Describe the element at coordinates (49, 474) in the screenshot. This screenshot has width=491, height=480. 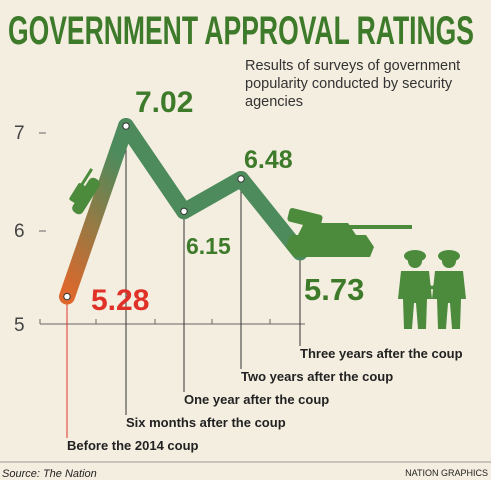
I see `source-note: Source: The Nation` at that location.